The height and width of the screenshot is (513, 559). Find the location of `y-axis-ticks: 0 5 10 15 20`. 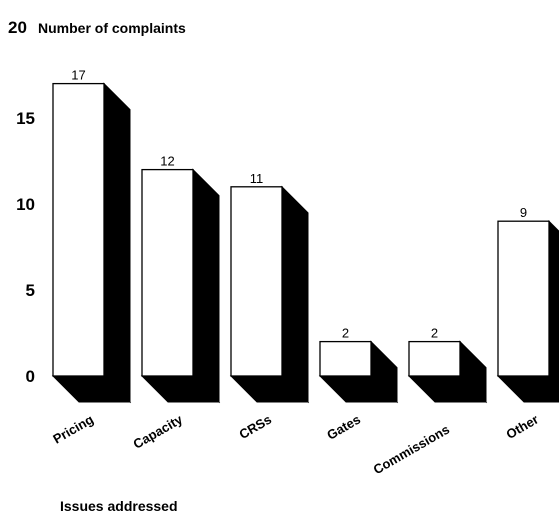

y-axis-ticks: 0 5 10 15 20 is located at coordinates (21, 202).